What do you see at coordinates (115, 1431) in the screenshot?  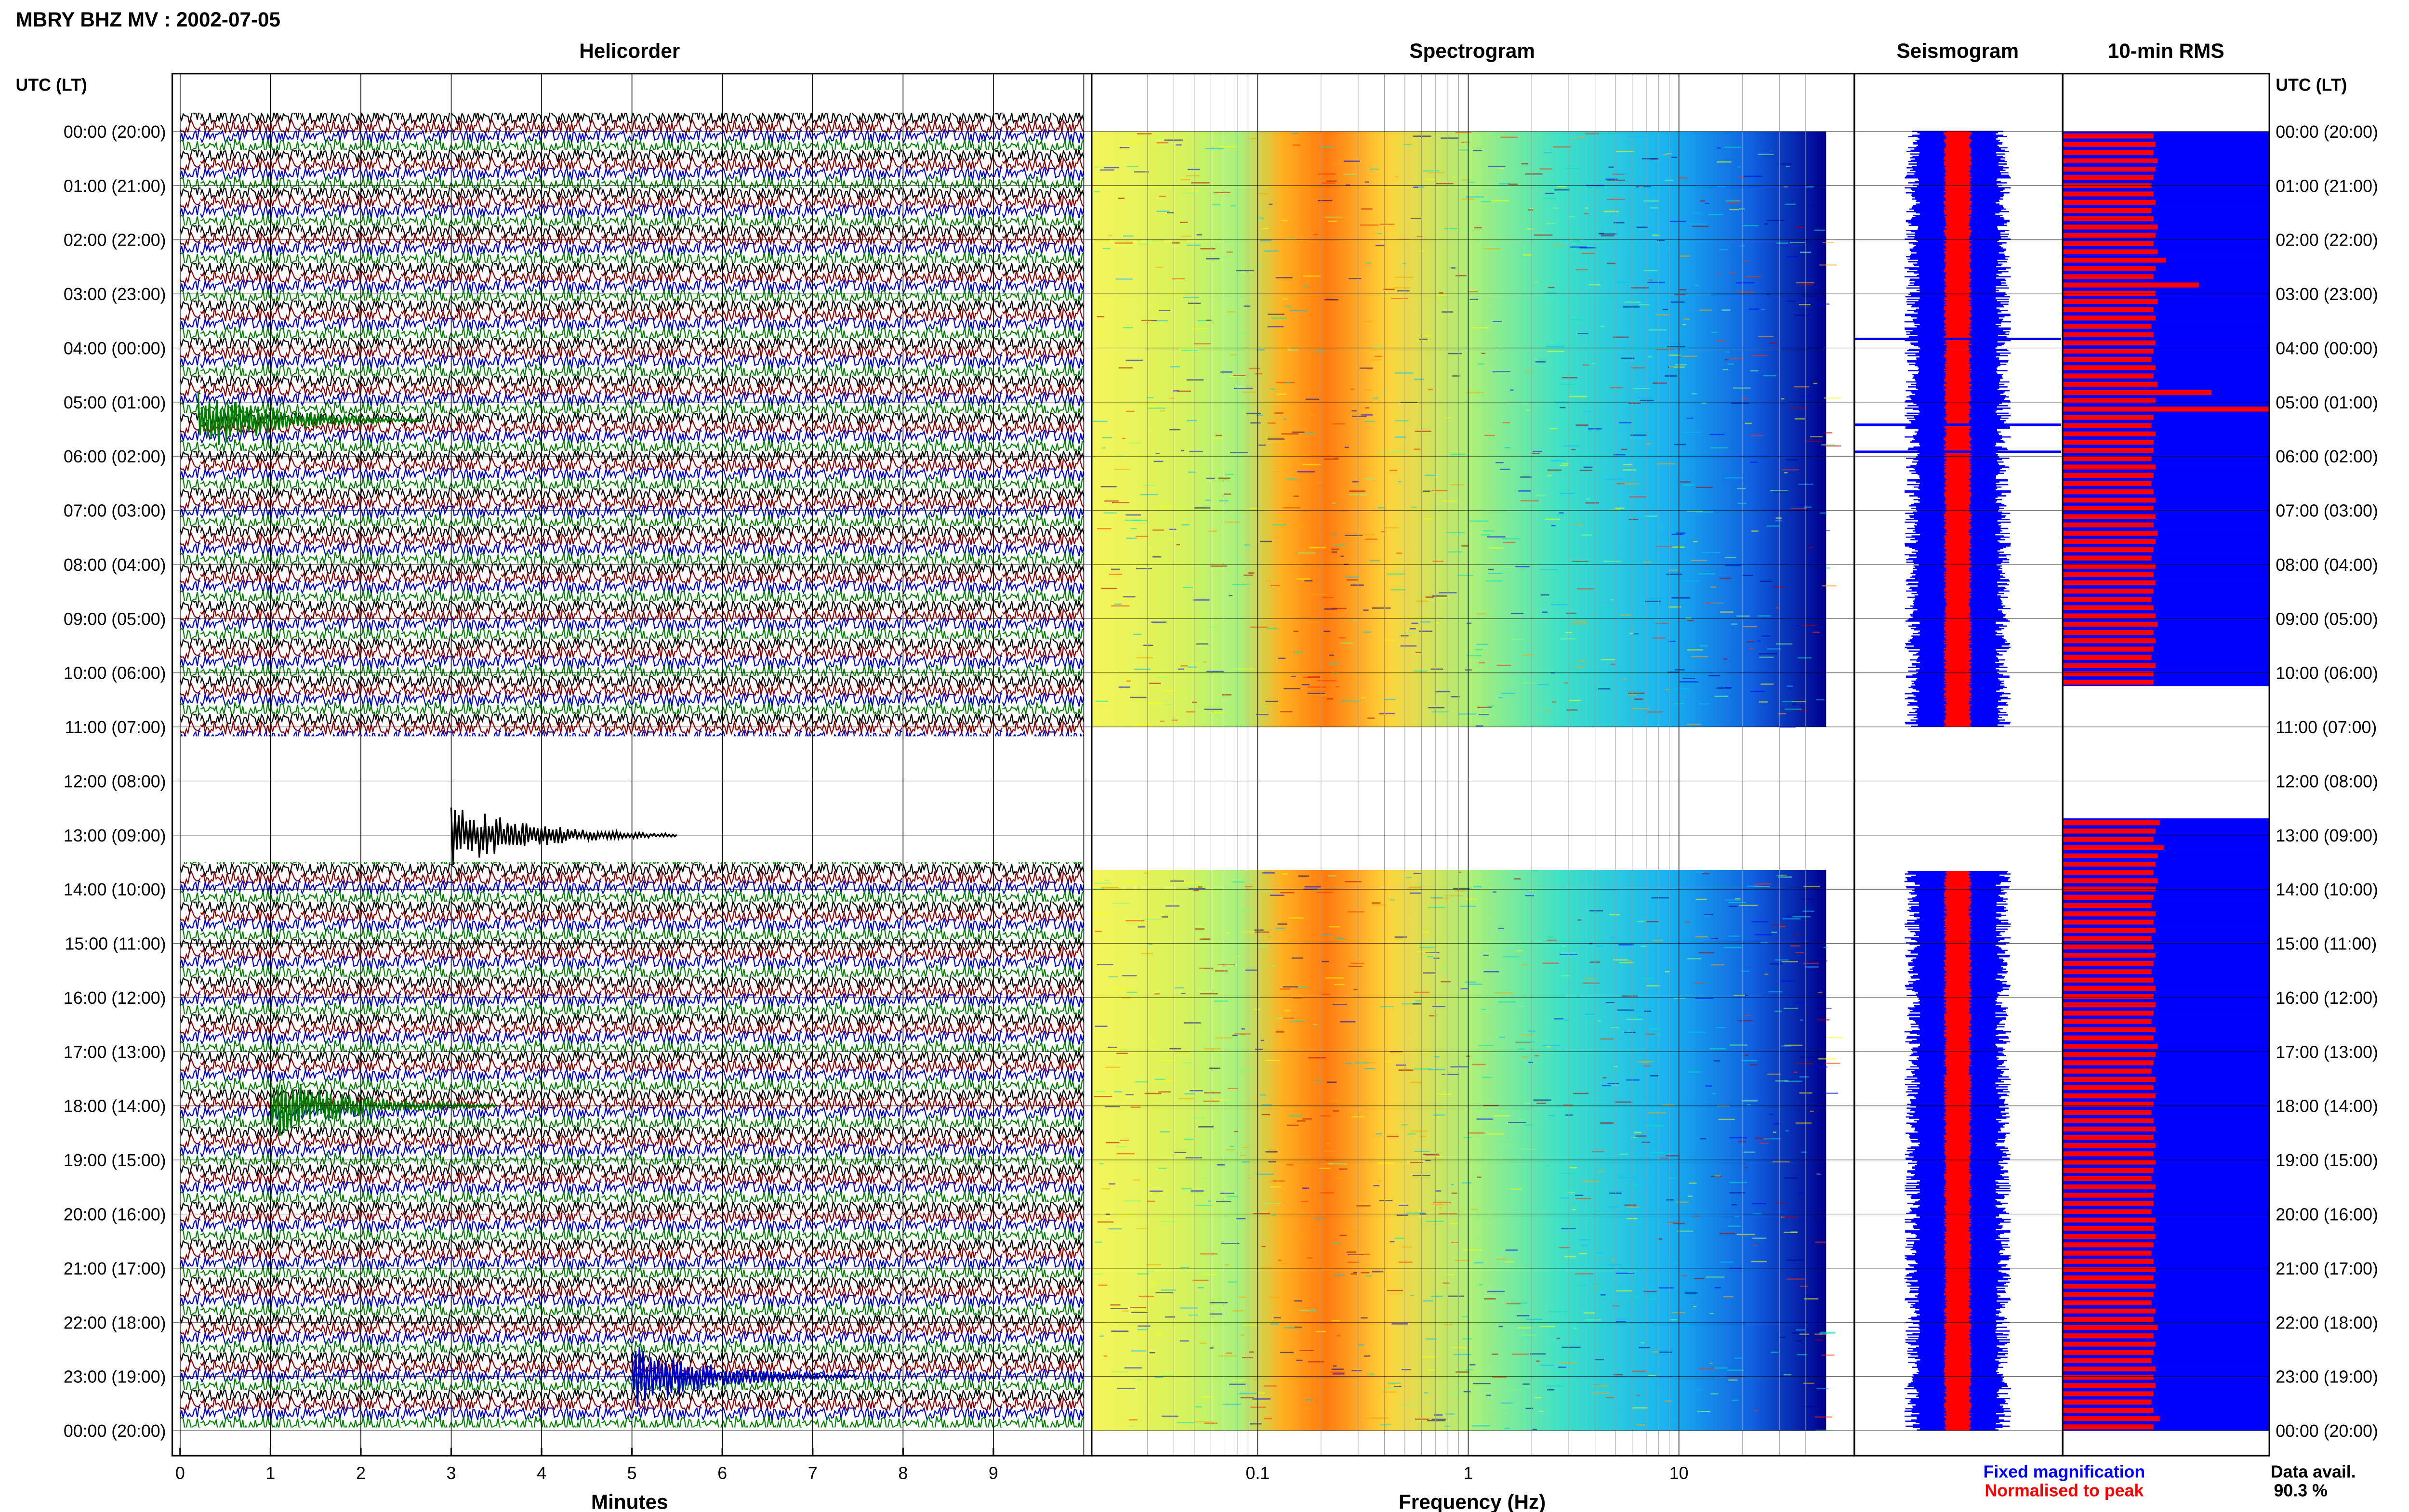 I see `time-label-left: 00:00 (20:00)` at bounding box center [115, 1431].